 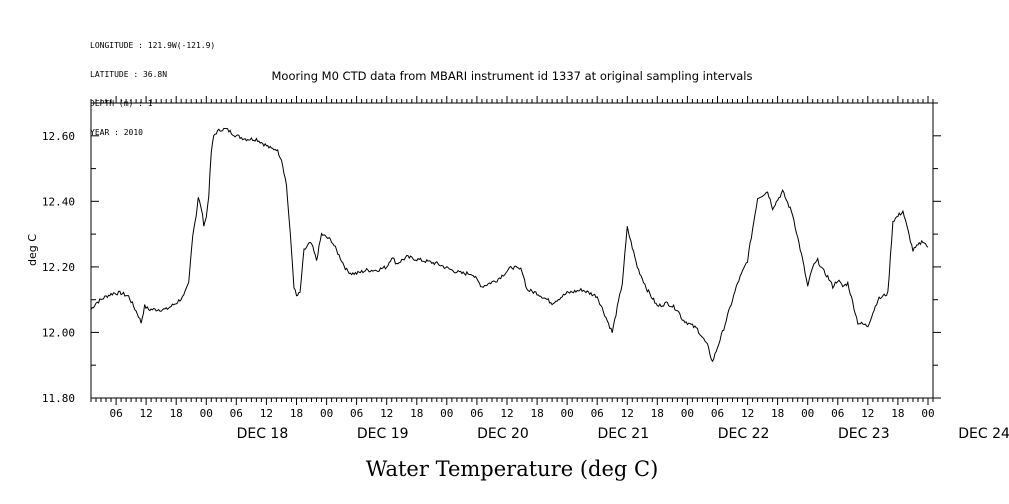 I want to click on y-tick-label: 12.20, so click(x=58, y=267).